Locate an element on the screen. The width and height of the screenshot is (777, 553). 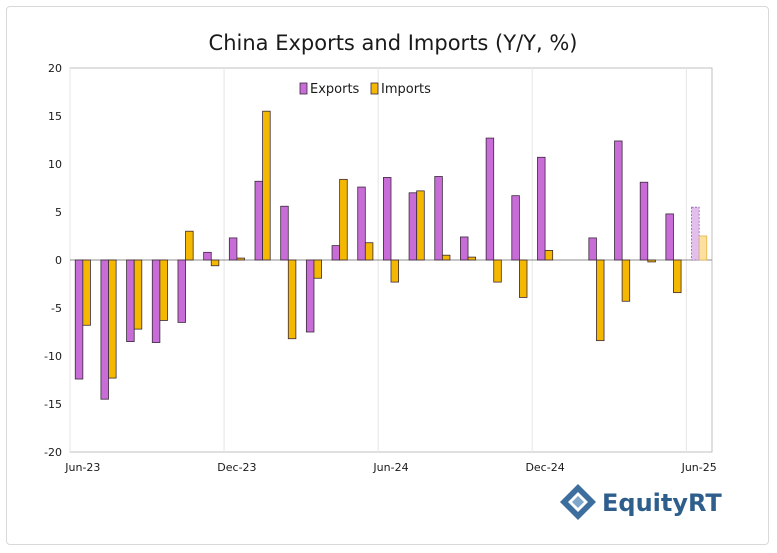
legend-exports-swatch is located at coordinates (303, 88).